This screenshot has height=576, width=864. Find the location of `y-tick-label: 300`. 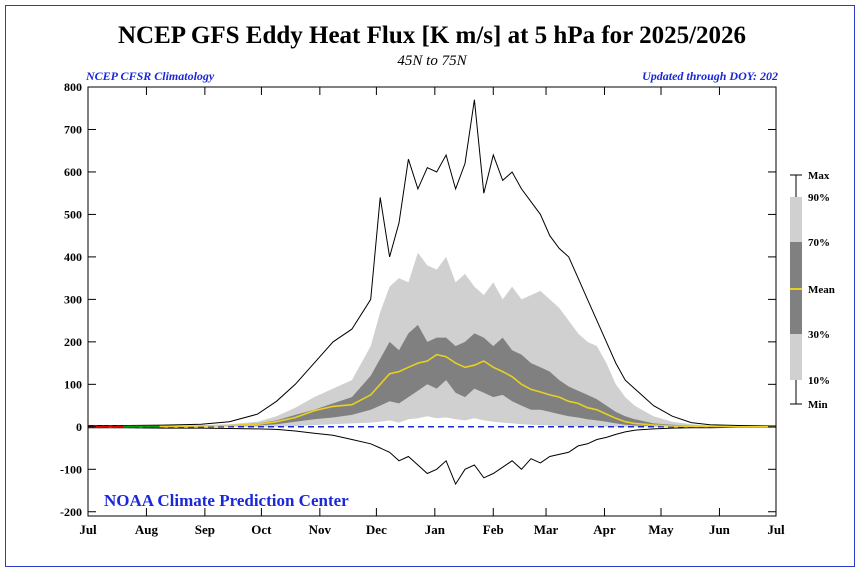

y-tick-label: 300 is located at coordinates (73, 299).